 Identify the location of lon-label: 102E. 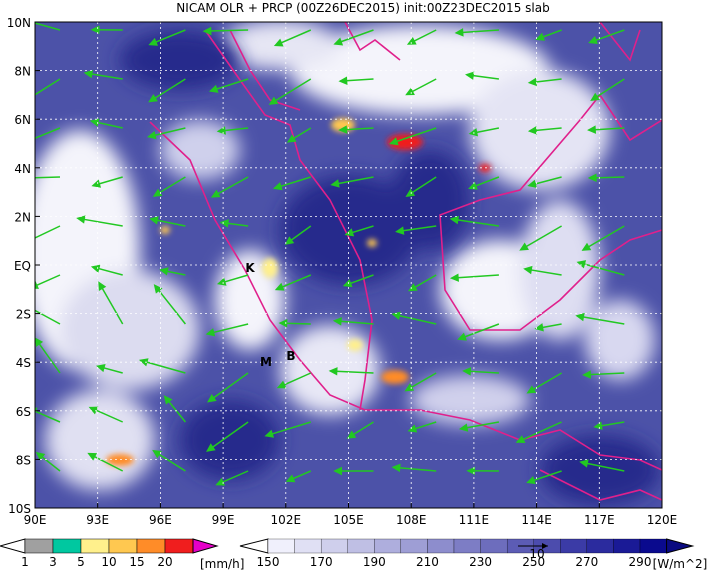
(286, 520).